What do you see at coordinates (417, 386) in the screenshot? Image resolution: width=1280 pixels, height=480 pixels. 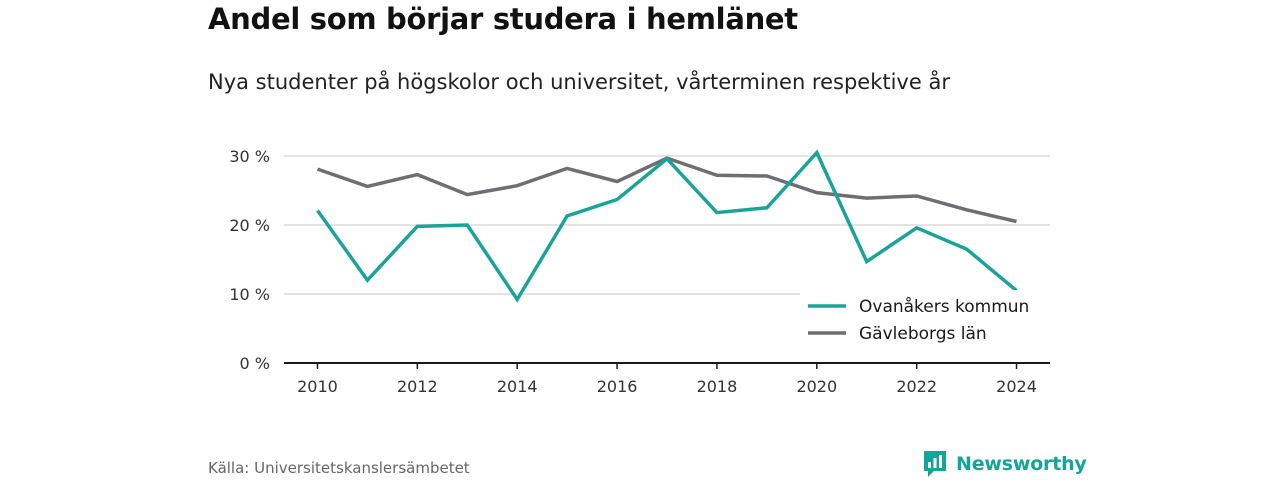 I see `x-tick-label: 2012` at bounding box center [417, 386].